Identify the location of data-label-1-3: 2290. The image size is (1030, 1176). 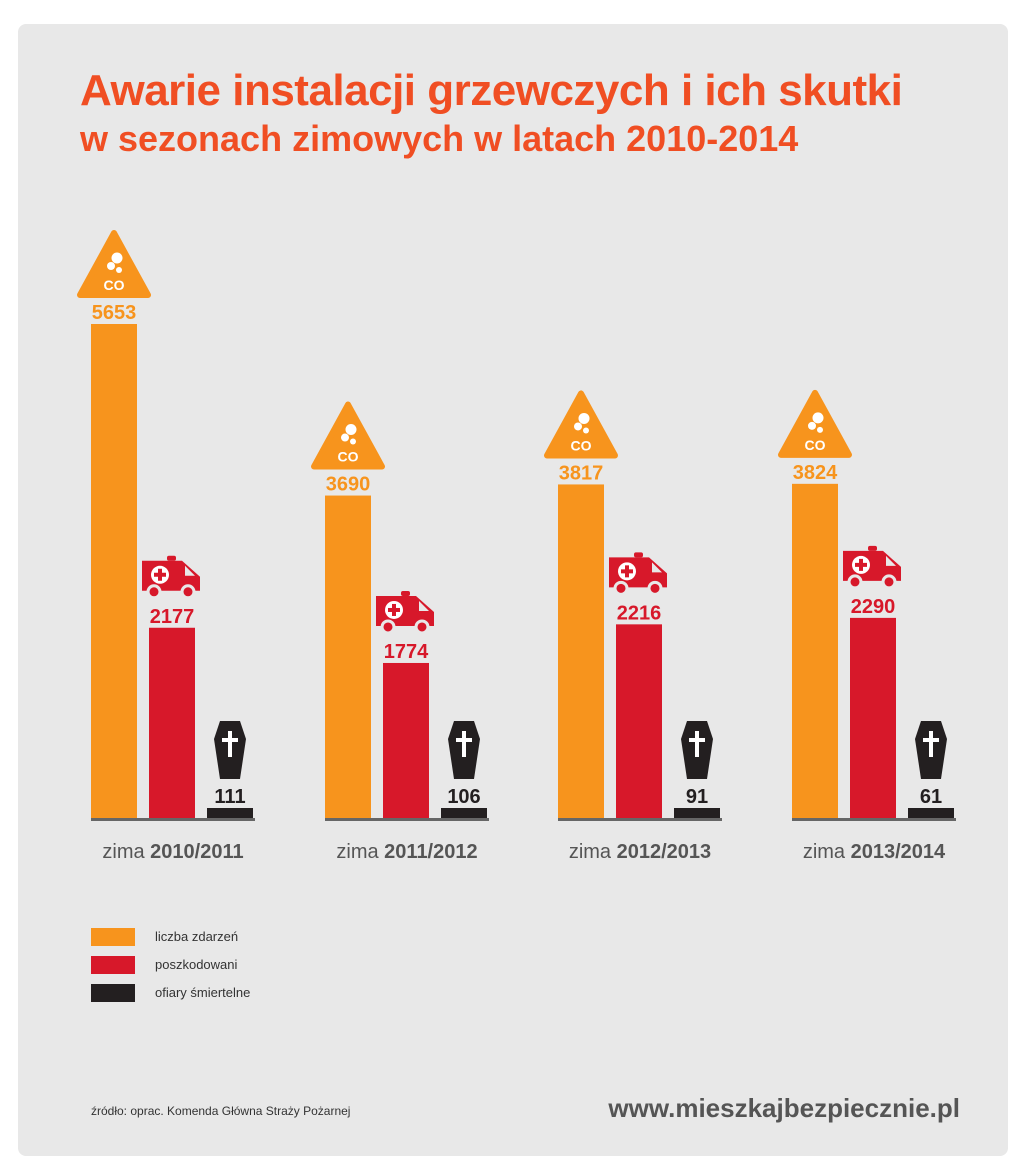
(873, 607).